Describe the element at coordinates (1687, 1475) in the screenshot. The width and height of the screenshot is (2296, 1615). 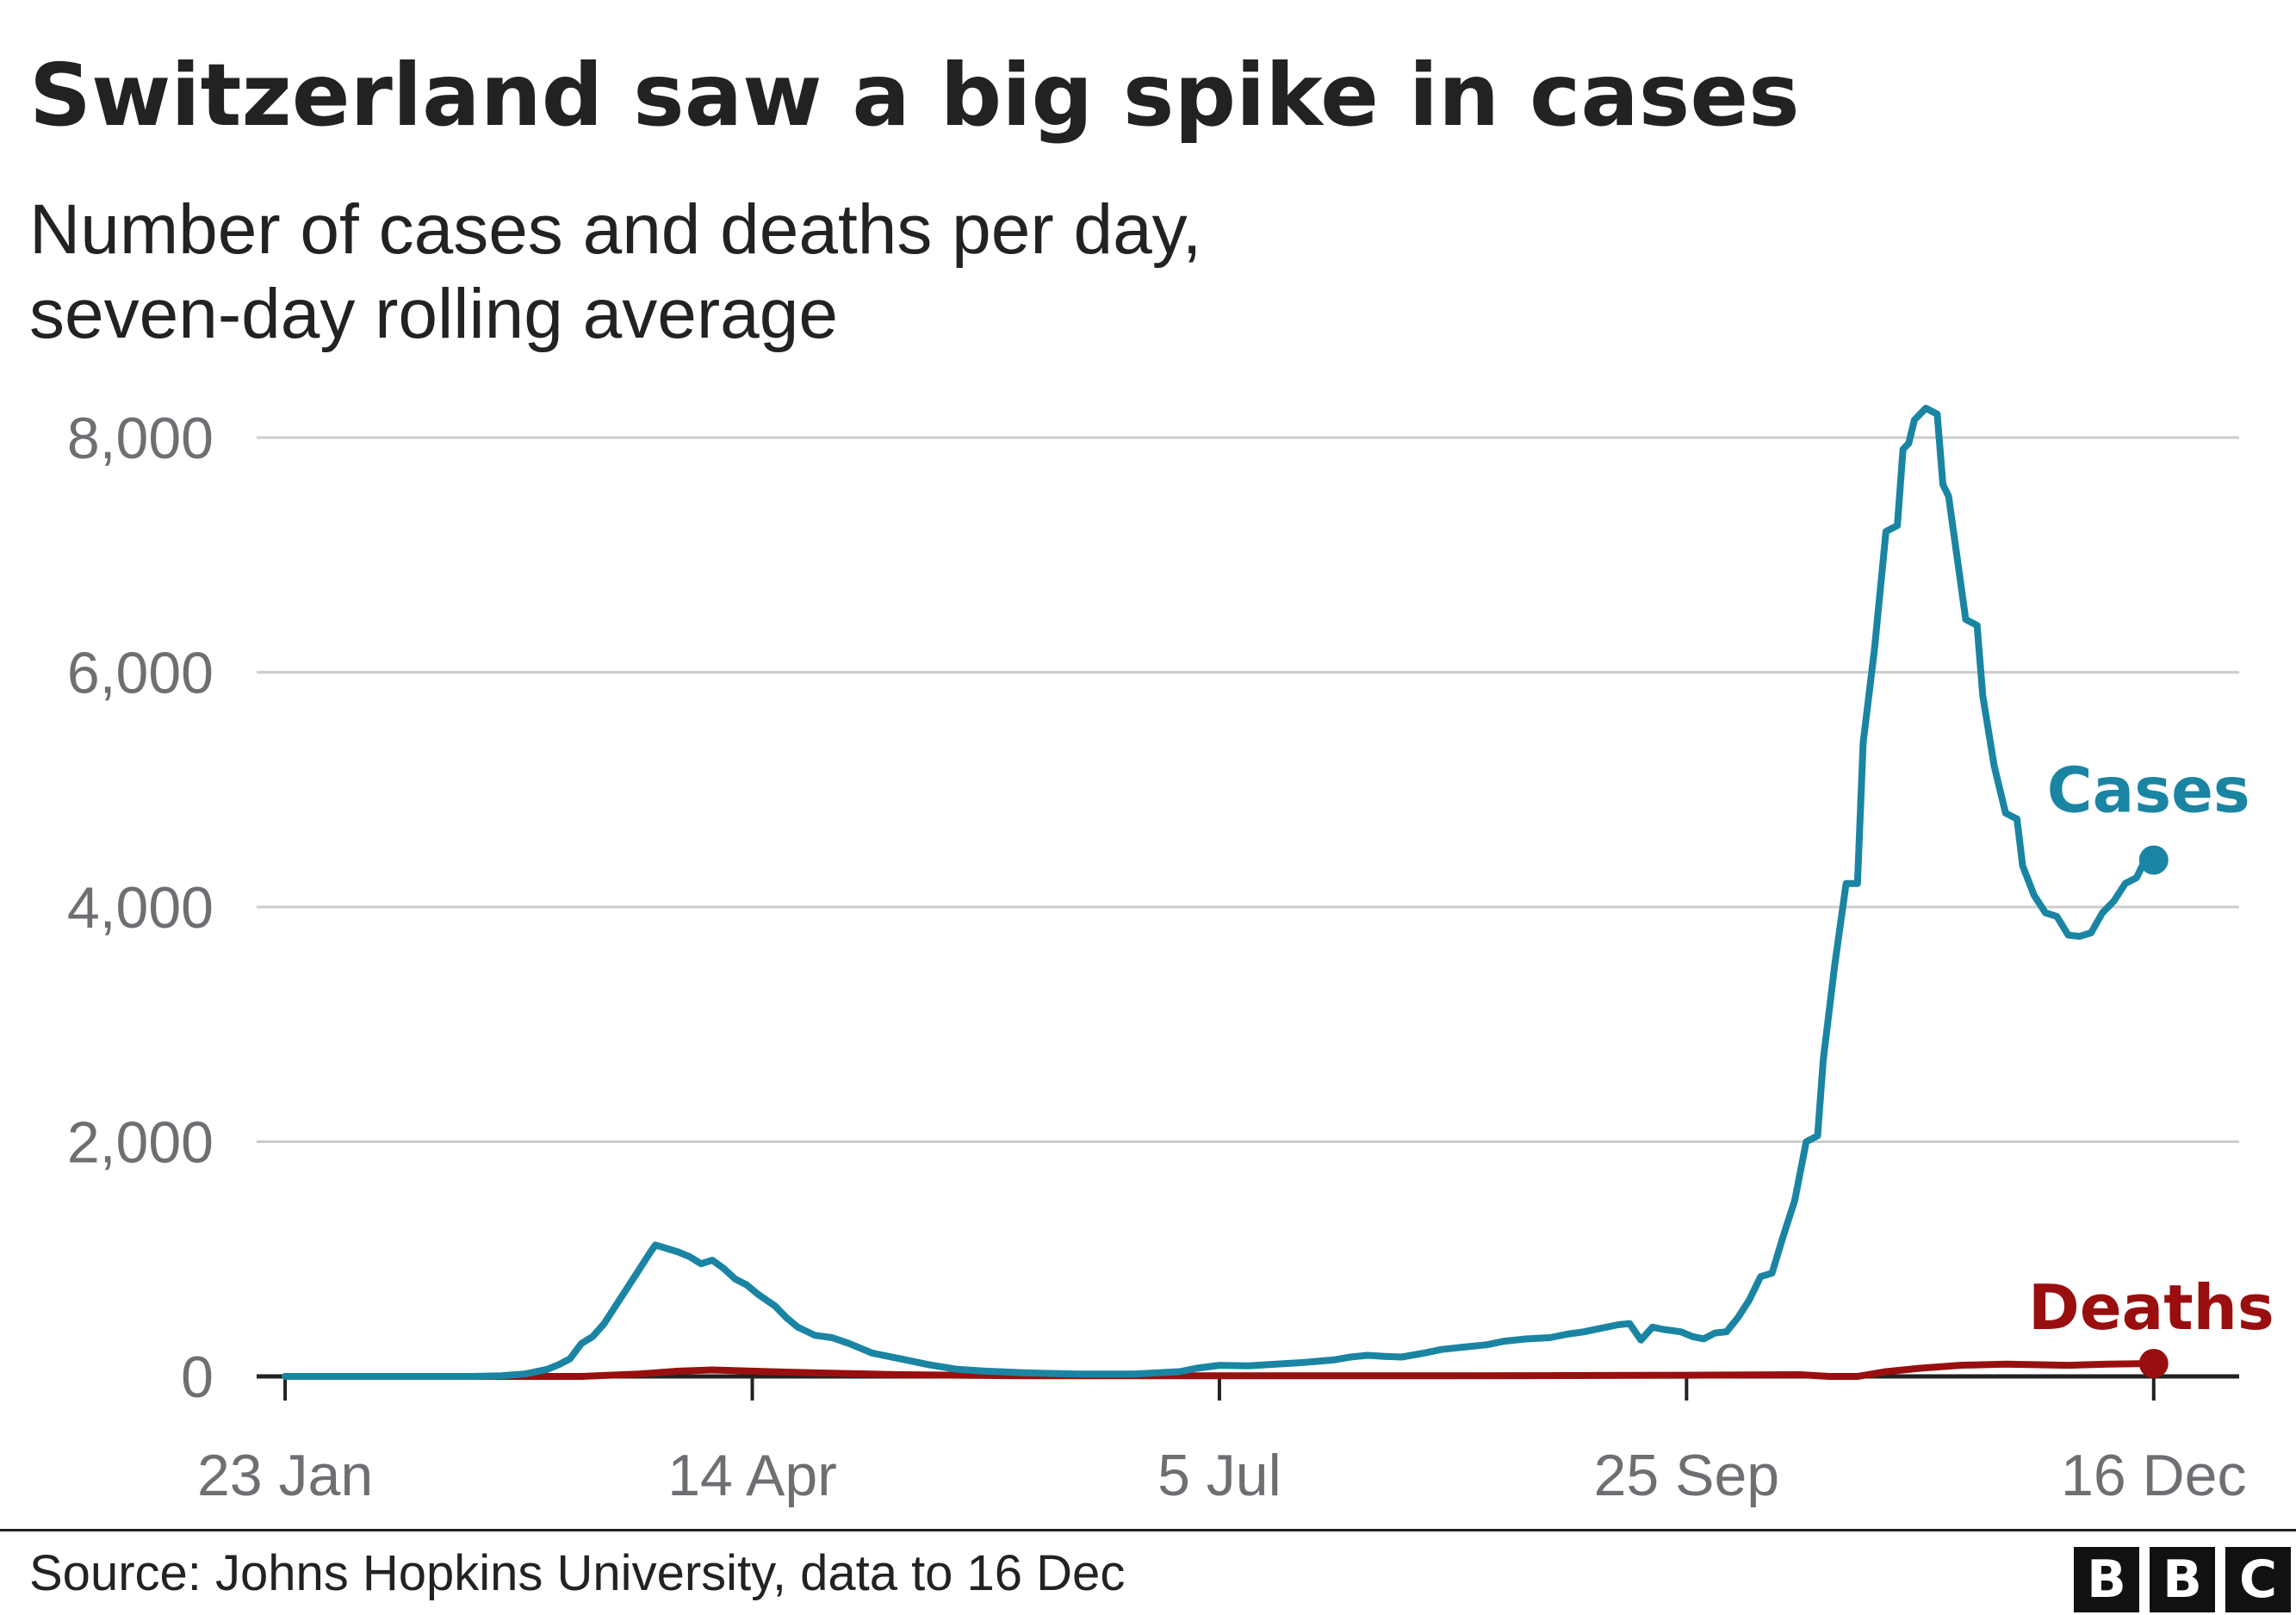
I see `x-tick-label: 25 Sep` at that location.